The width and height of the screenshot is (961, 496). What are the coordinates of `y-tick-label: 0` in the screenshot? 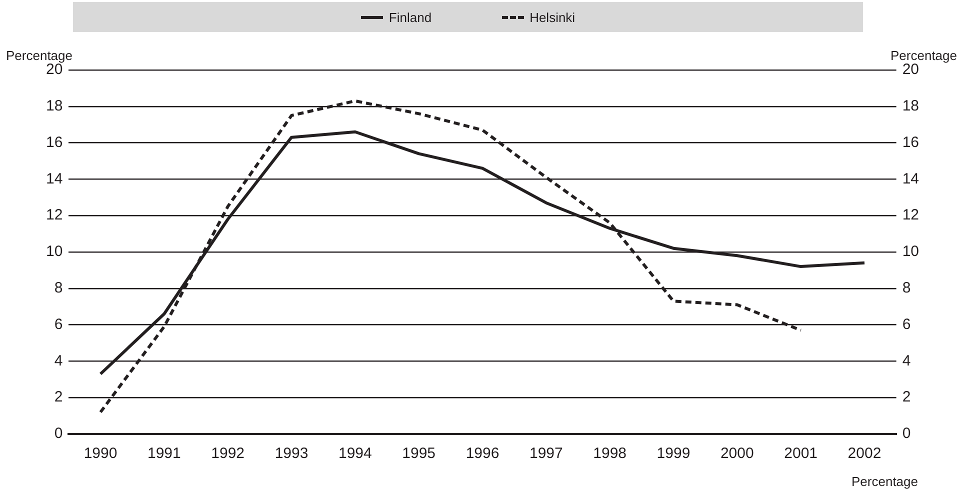 It's located at (58, 433).